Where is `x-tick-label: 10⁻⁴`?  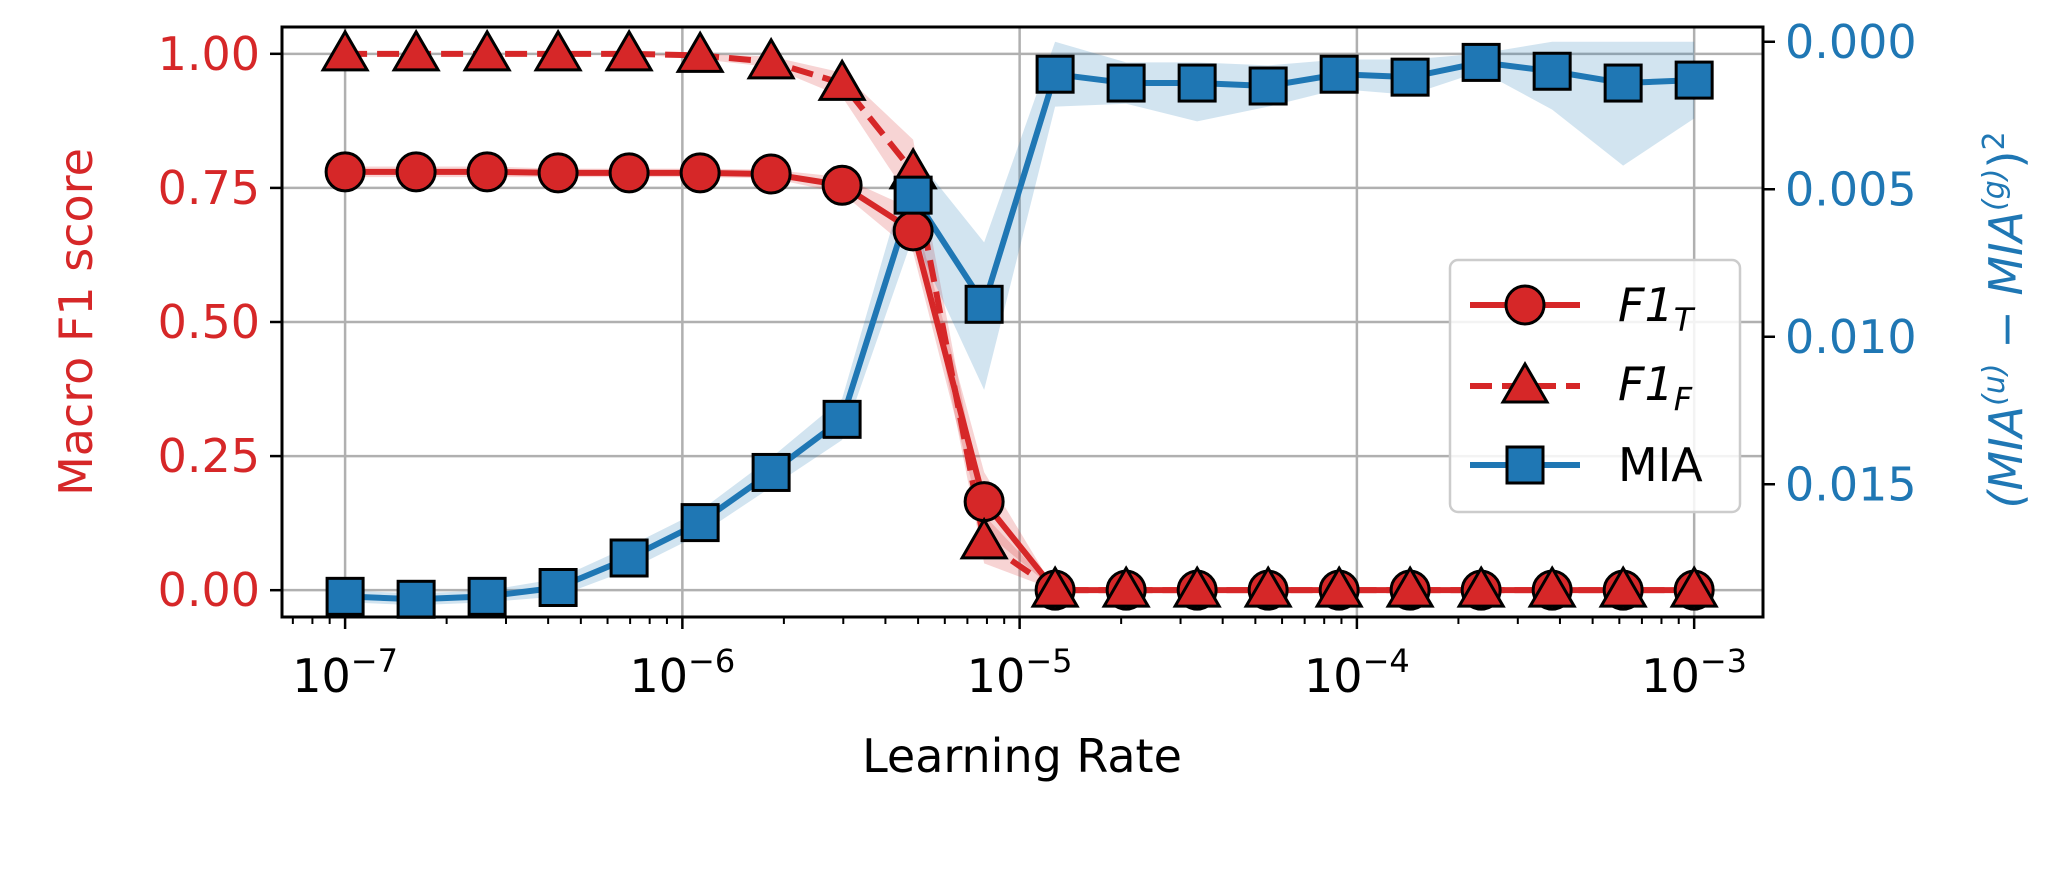
x-tick-label: 10⁻⁴ is located at coordinates (1357, 672).